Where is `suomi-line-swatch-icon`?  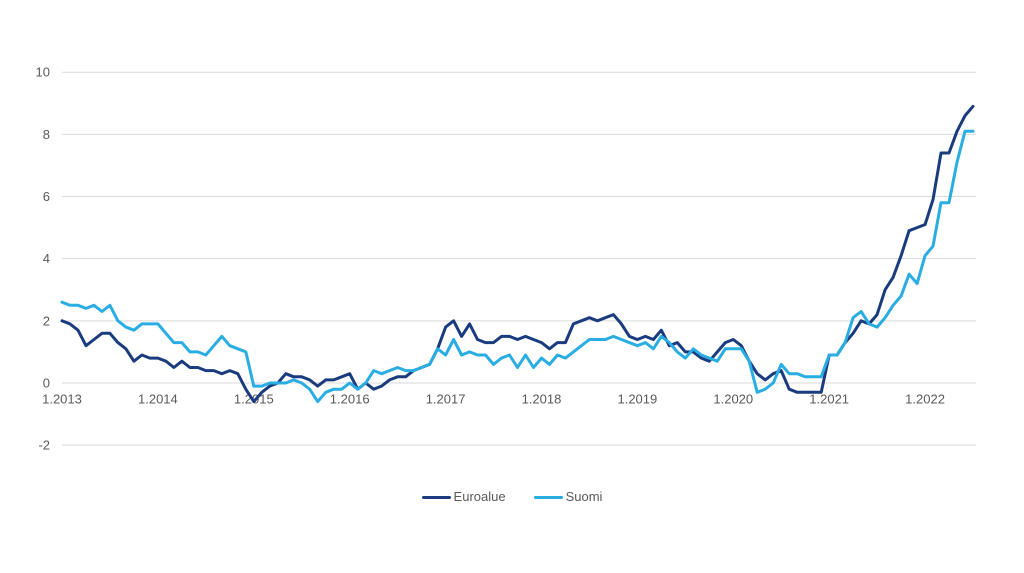 suomi-line-swatch-icon is located at coordinates (548, 497).